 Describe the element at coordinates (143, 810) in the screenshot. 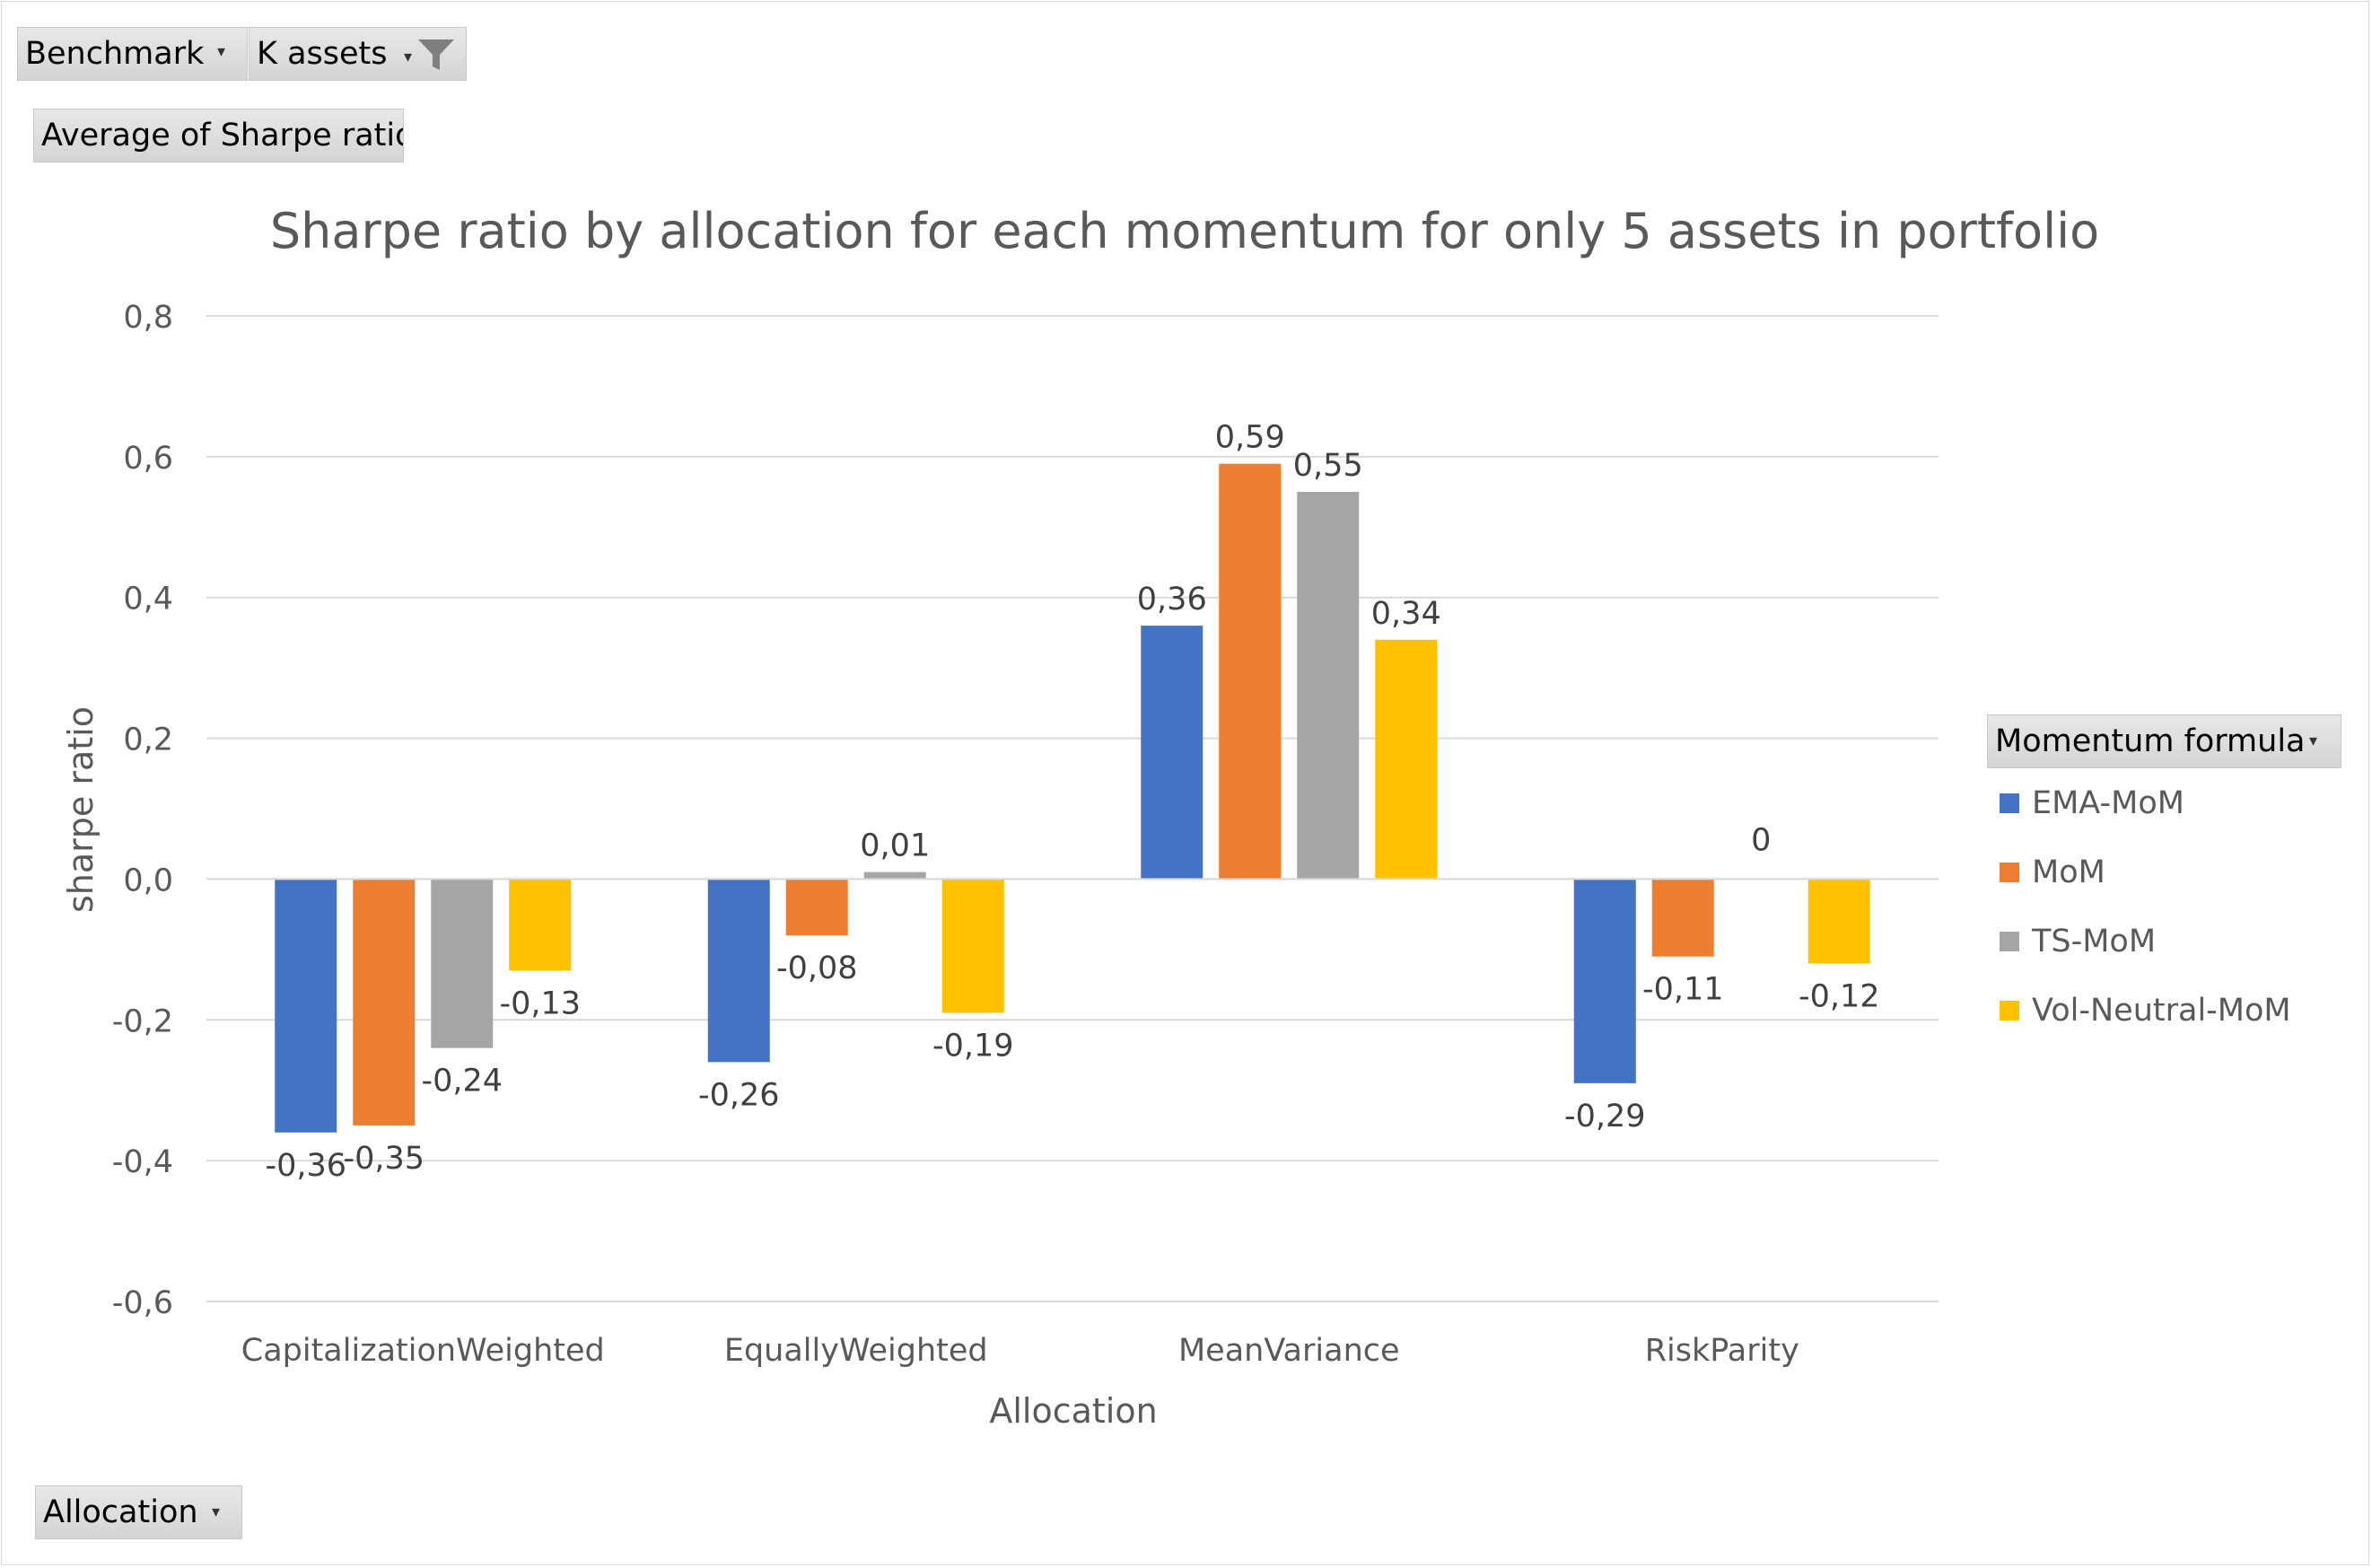

I see `y-axis-ticks: 0,8 0,6 0,4 0,2 0,0 -0,2 -0,4 -0,6` at that location.